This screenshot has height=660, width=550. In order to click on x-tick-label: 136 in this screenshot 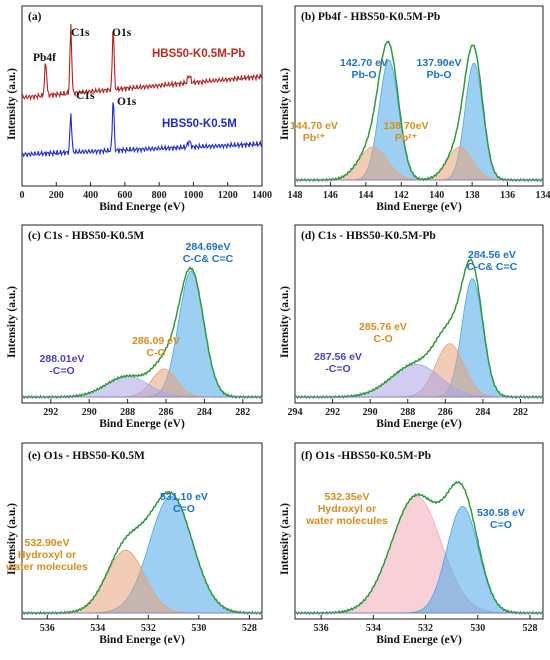, I will do `click(507, 195)`.